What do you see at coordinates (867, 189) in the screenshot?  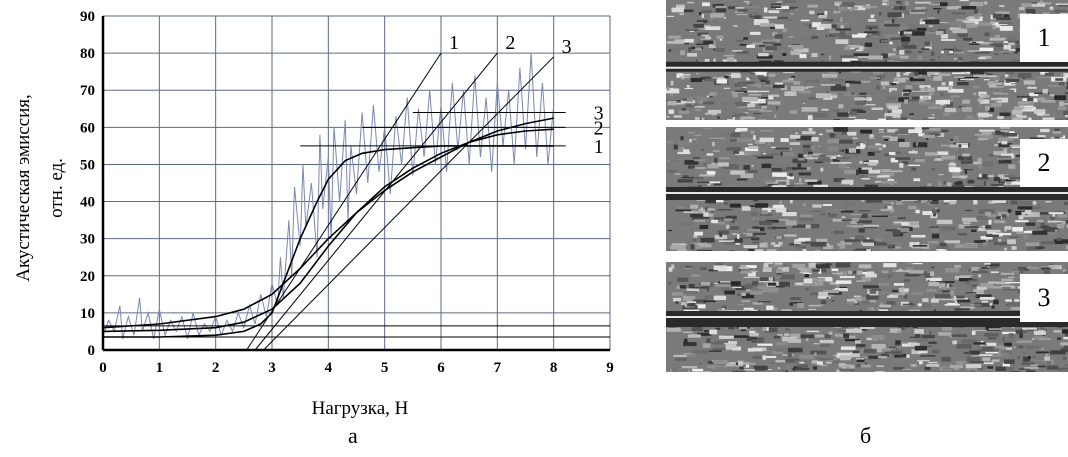 I see `micrograph-2: 2` at bounding box center [867, 189].